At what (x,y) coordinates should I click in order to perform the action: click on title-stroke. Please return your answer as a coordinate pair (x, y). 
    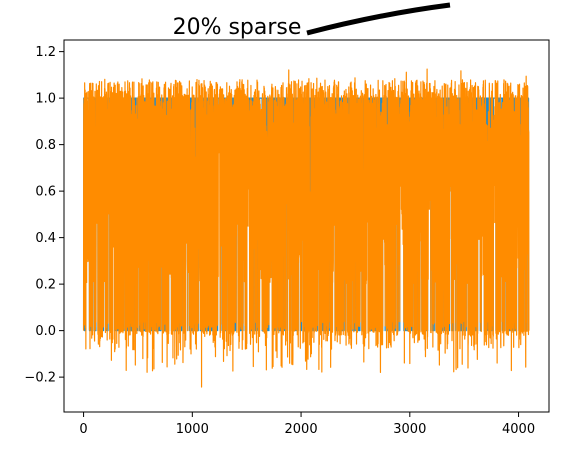
    Looking at the image, I should click on (378, 19).